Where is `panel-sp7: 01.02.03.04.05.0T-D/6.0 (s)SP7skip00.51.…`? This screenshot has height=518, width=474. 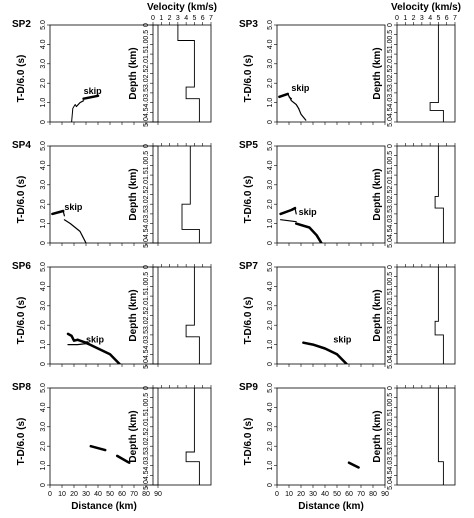
panel-sp7: 01.02.03.04.05.0T-D/6.0 (s)SP7skip00.51.… is located at coordinates (347, 315).